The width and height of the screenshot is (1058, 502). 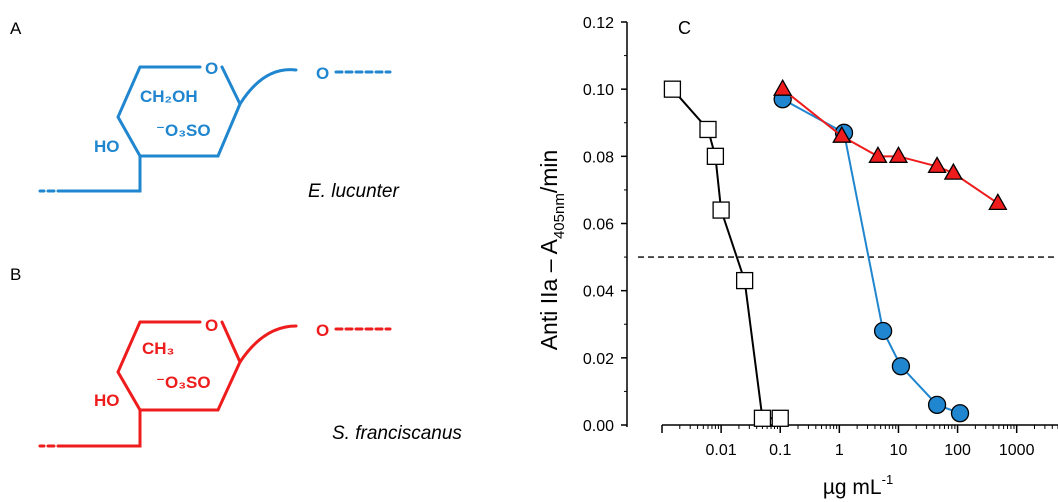 What do you see at coordinates (322, 73) in the screenshot?
I see `linkage-oxygen-label: O` at bounding box center [322, 73].